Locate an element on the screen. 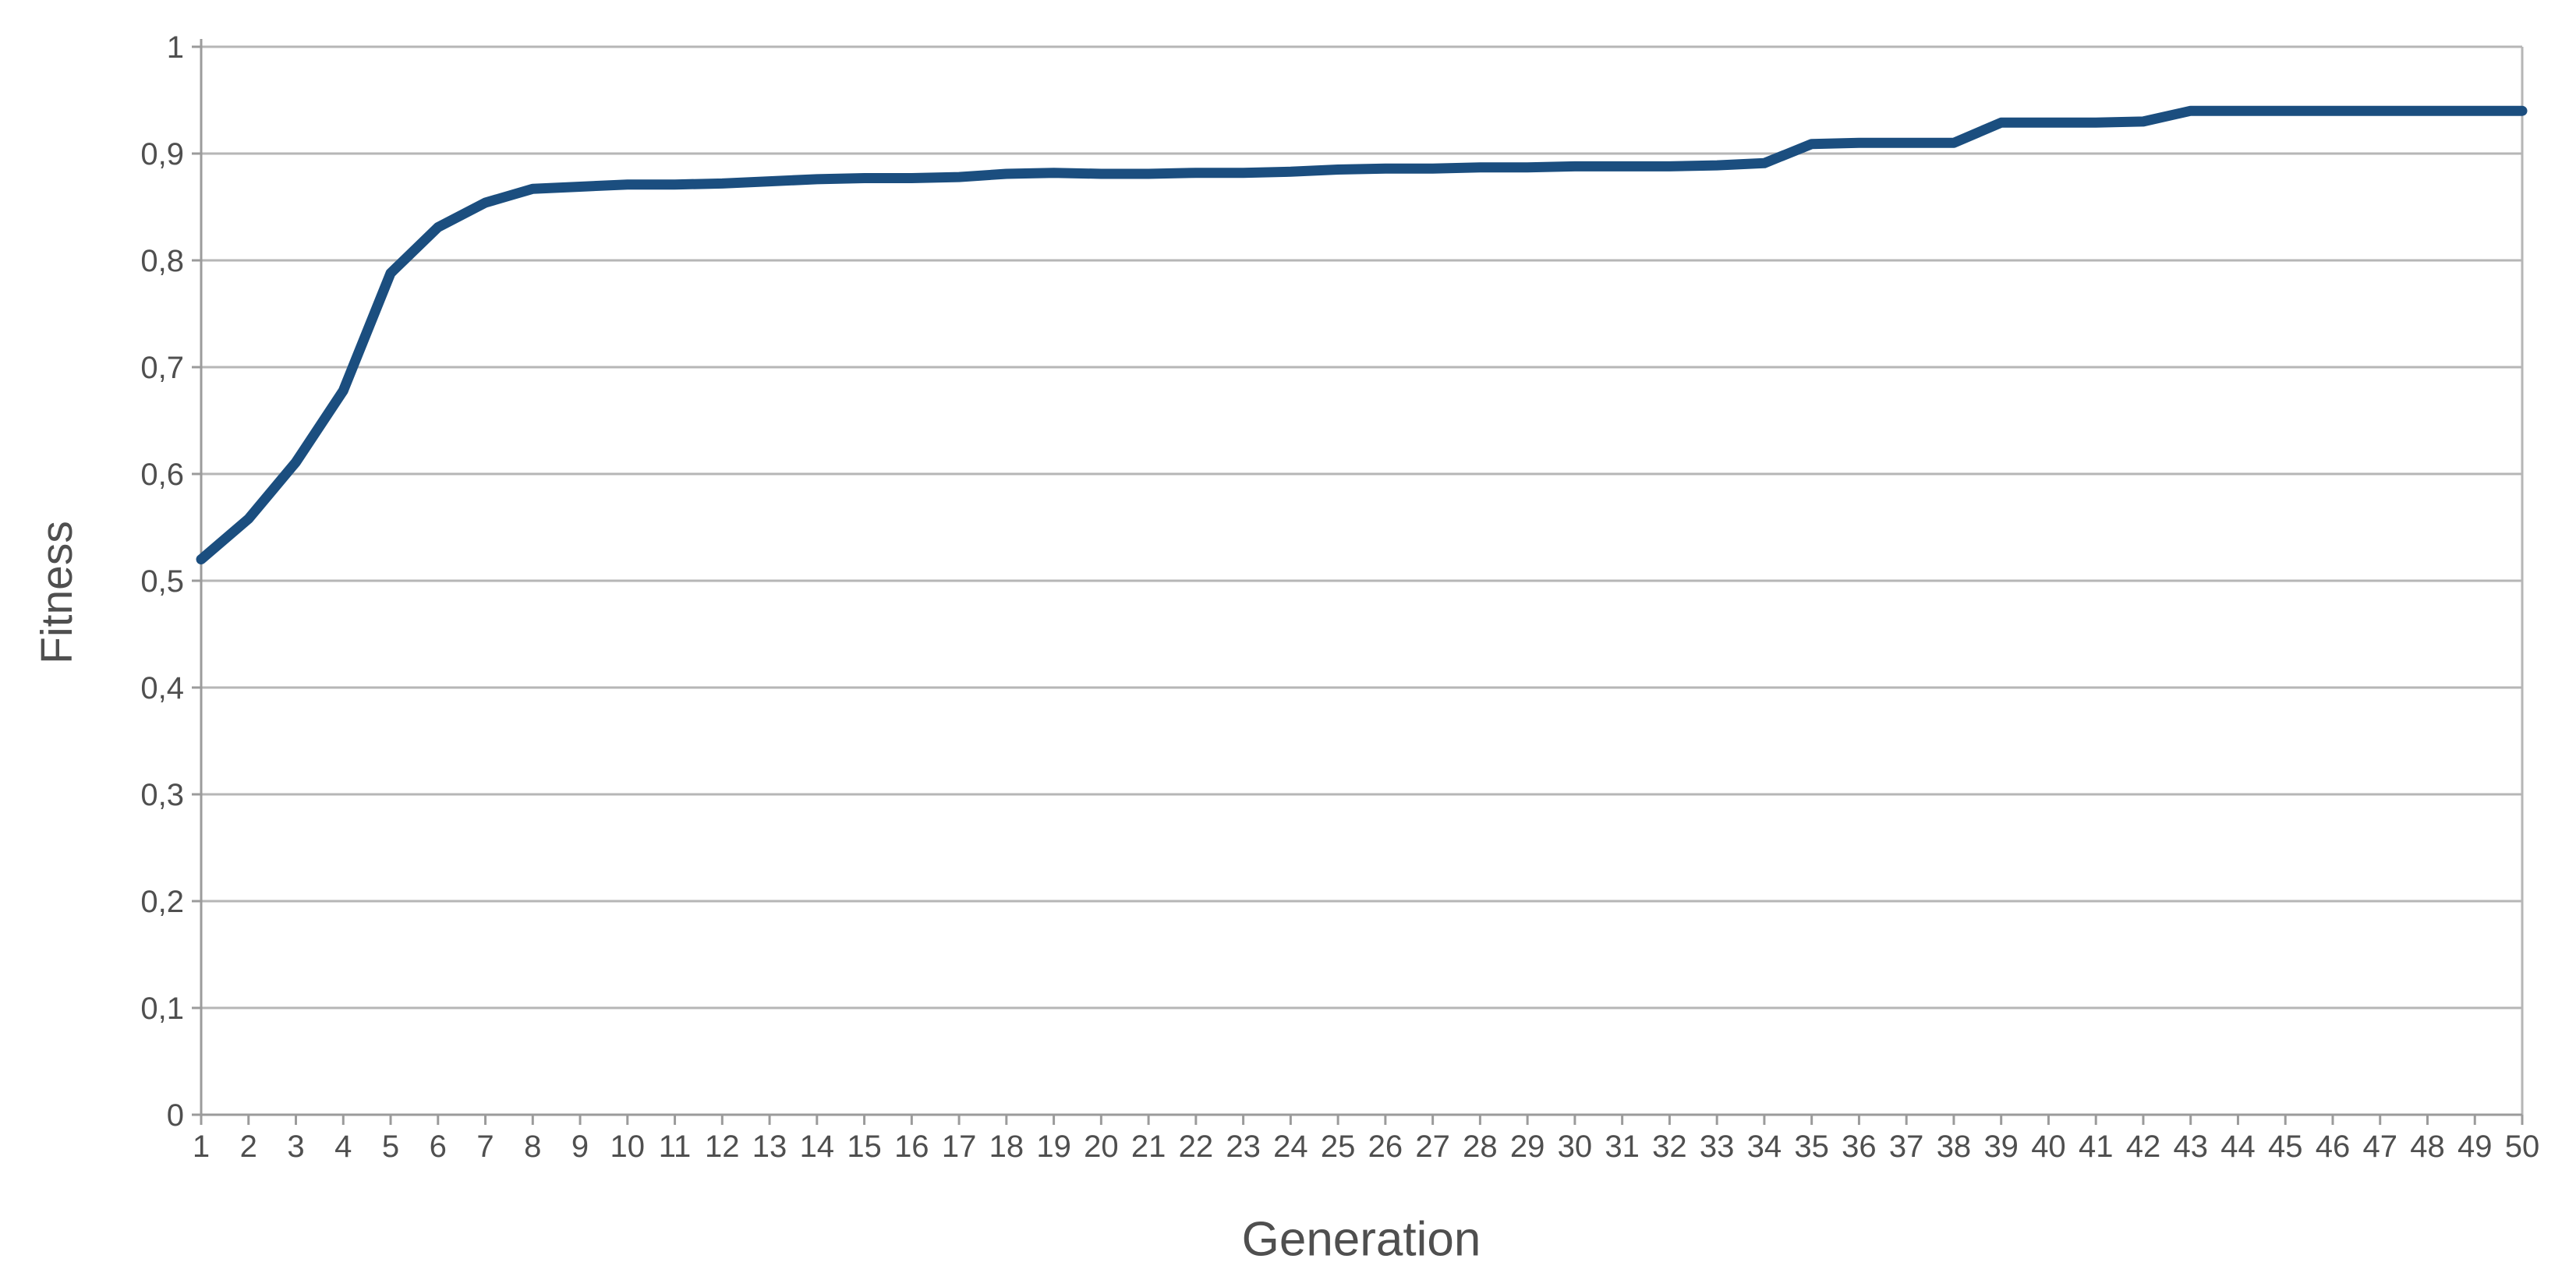  x-tick-label: 18 is located at coordinates (1006, 1147).